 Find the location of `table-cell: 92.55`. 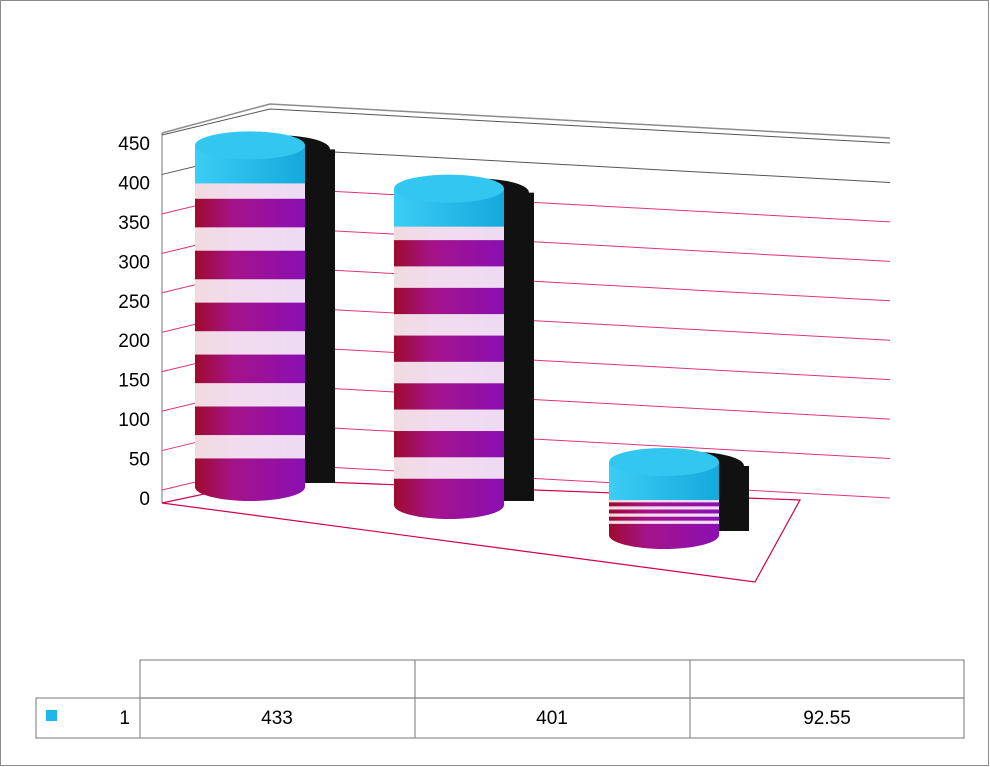

table-cell: 92.55 is located at coordinates (827, 718).